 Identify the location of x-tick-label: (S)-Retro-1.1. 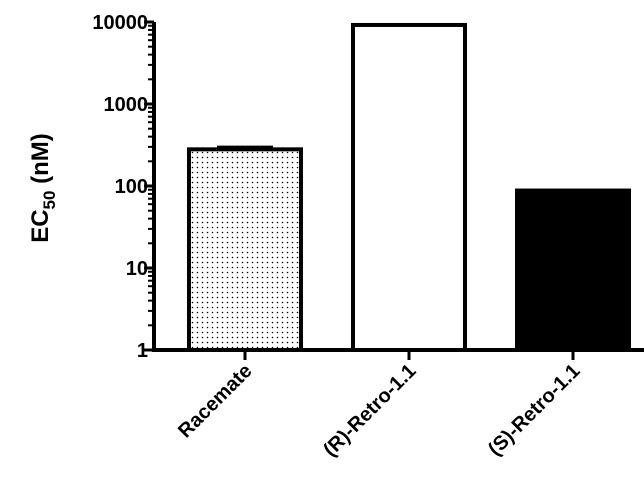
(534, 410).